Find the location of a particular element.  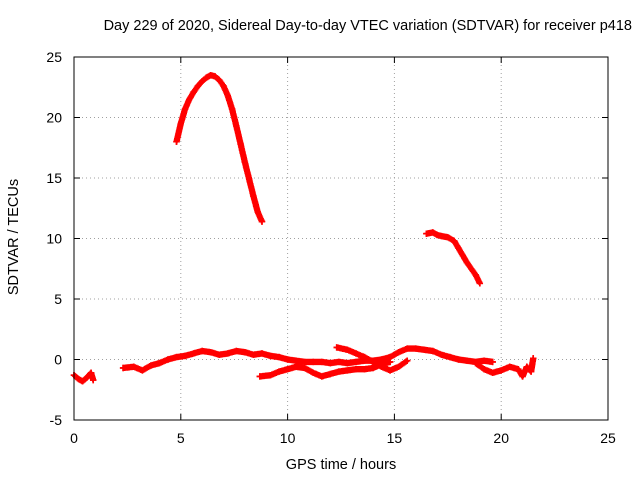

series-arc-late-scatter is located at coordinates (504, 367).